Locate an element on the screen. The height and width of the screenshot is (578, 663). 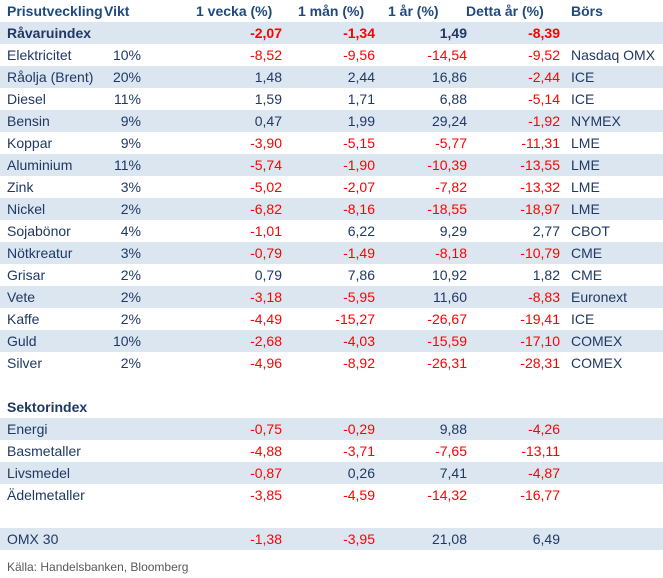
sector-row: Ädelmetaller -3,85 -4,59 -14,32 -16,77 is located at coordinates (331, 495).